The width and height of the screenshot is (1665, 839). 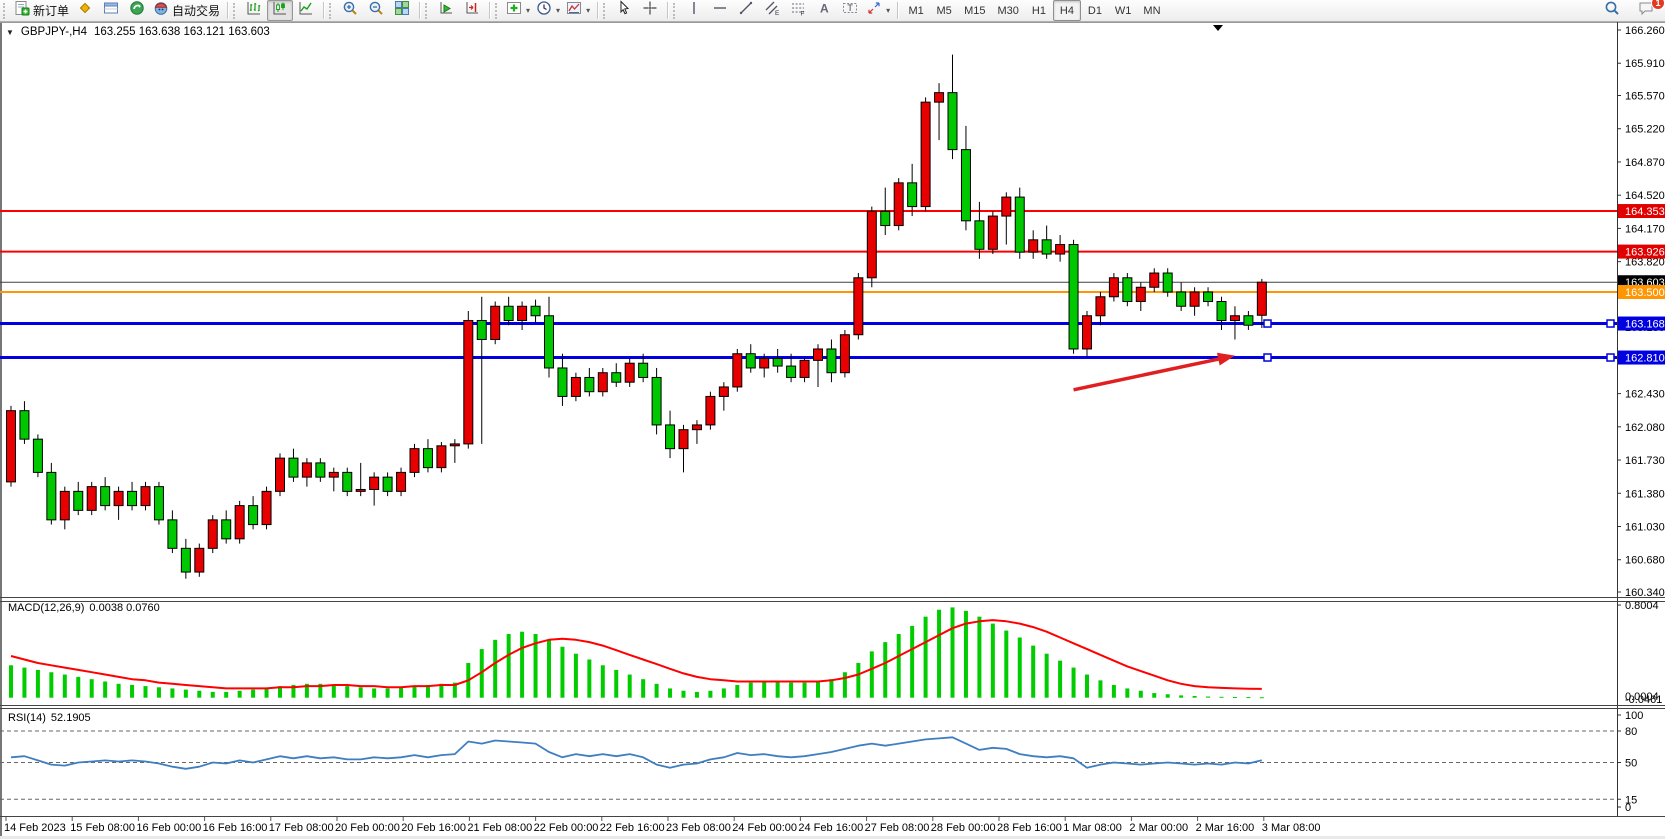 I want to click on cursor-button, so click(x=624, y=10).